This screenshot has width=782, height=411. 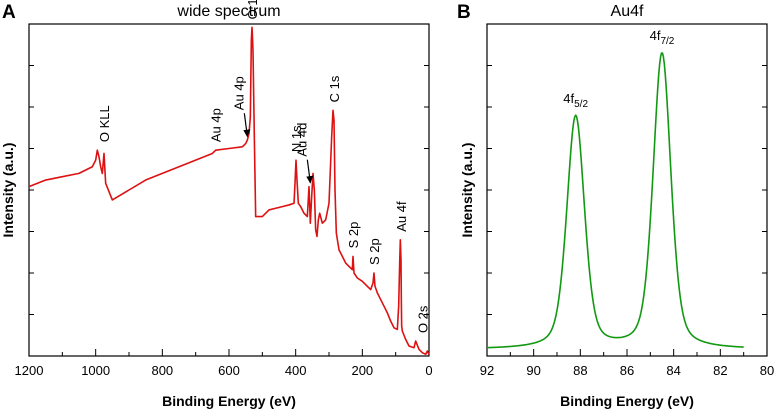 What do you see at coordinates (362, 370) in the screenshot?
I see `x-tick-label: 200` at bounding box center [362, 370].